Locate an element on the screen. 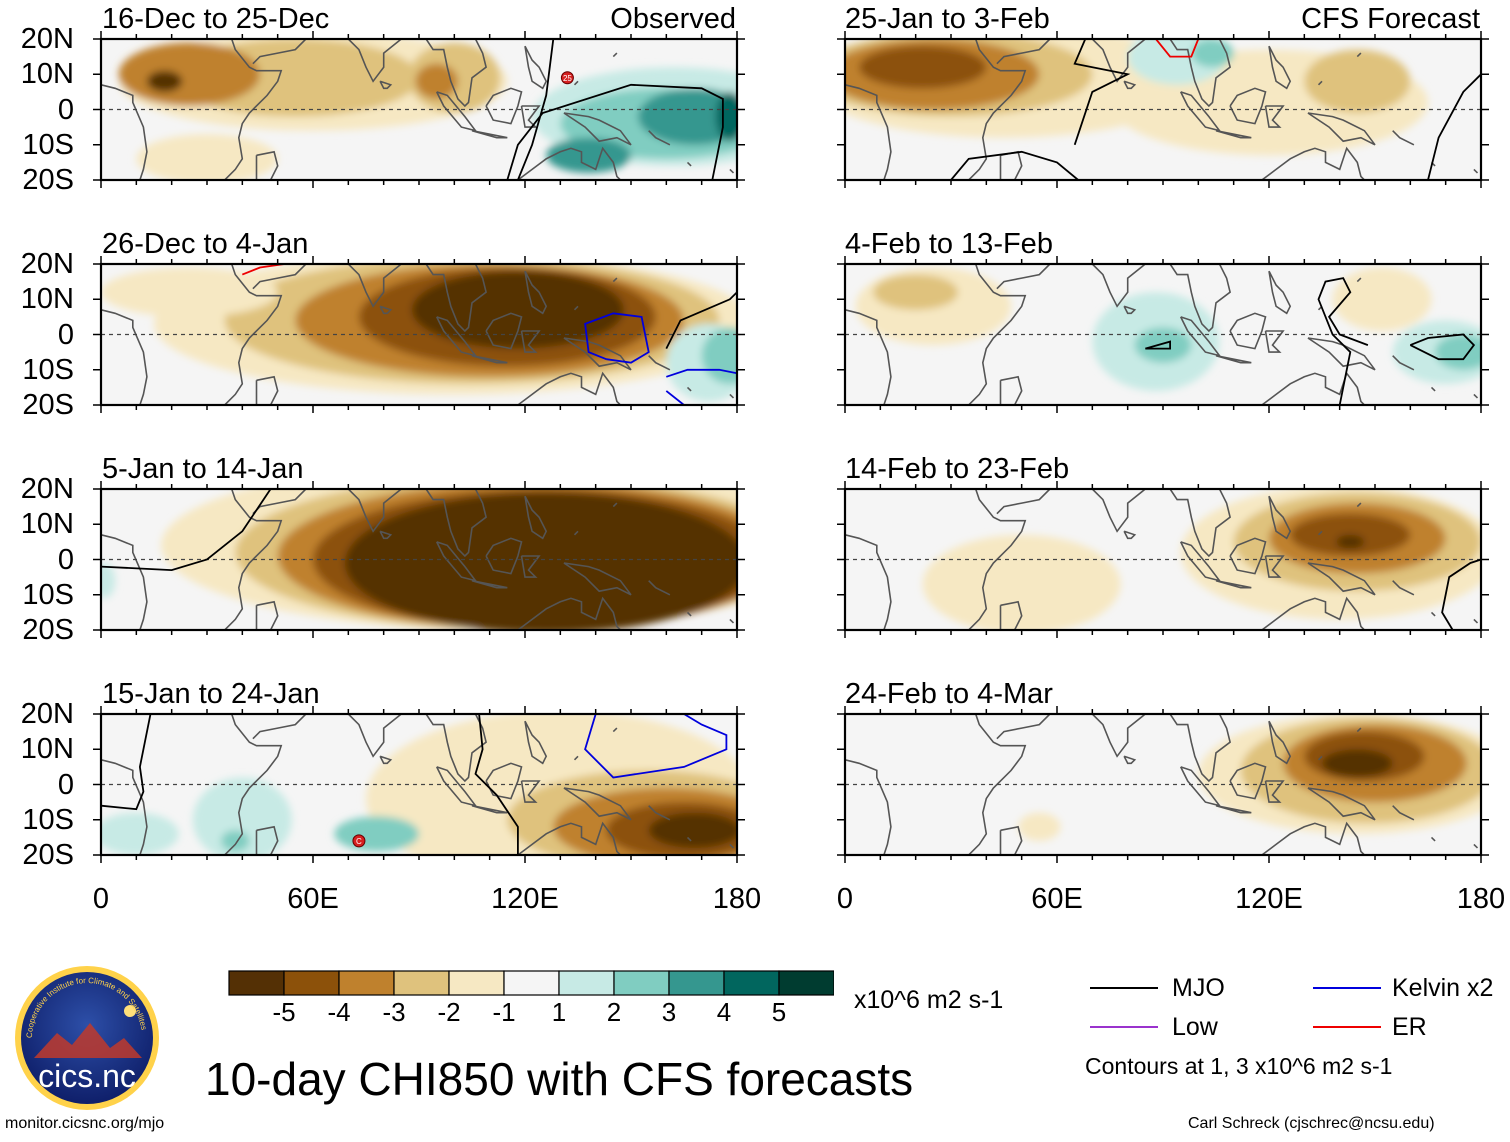 The height and width of the screenshot is (1142, 1510). lon-tick-label: 120E is located at coordinates (525, 899).